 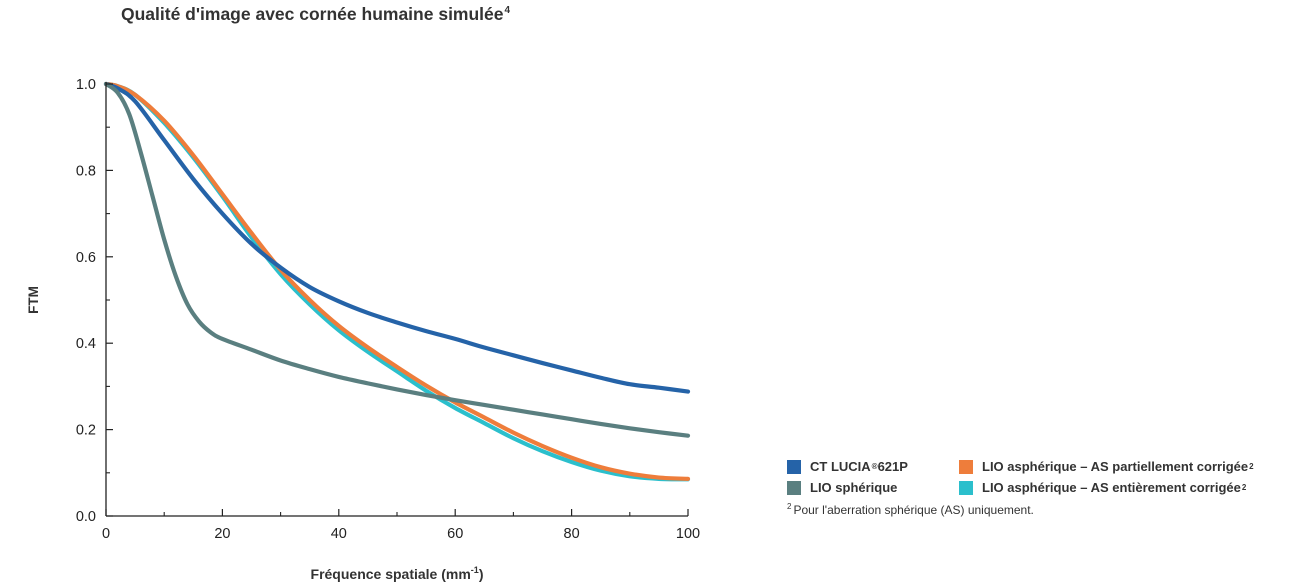 I want to click on legend-registered-mark: ®, so click(x=874, y=466).